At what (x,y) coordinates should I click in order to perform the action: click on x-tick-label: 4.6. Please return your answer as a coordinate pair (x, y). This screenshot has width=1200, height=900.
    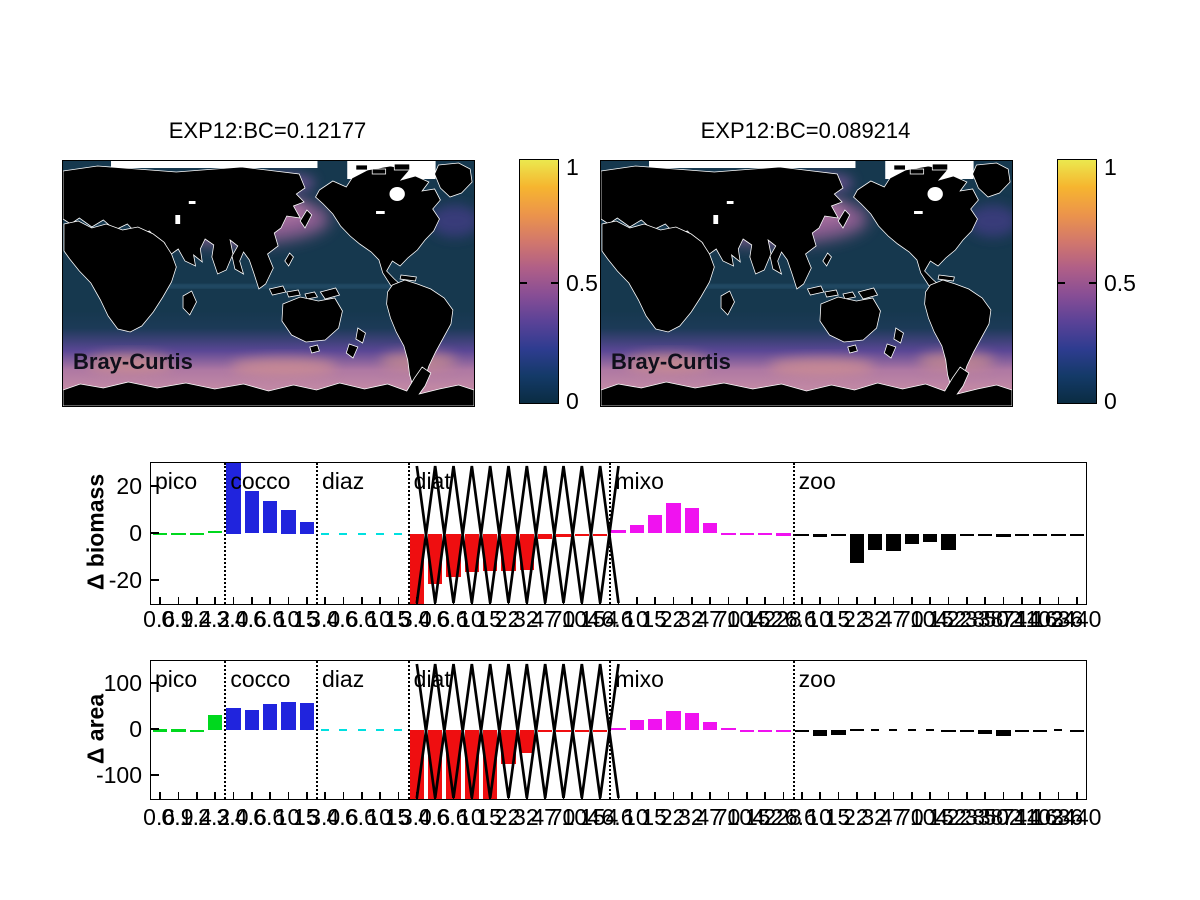
    Looking at the image, I should click on (434, 619).